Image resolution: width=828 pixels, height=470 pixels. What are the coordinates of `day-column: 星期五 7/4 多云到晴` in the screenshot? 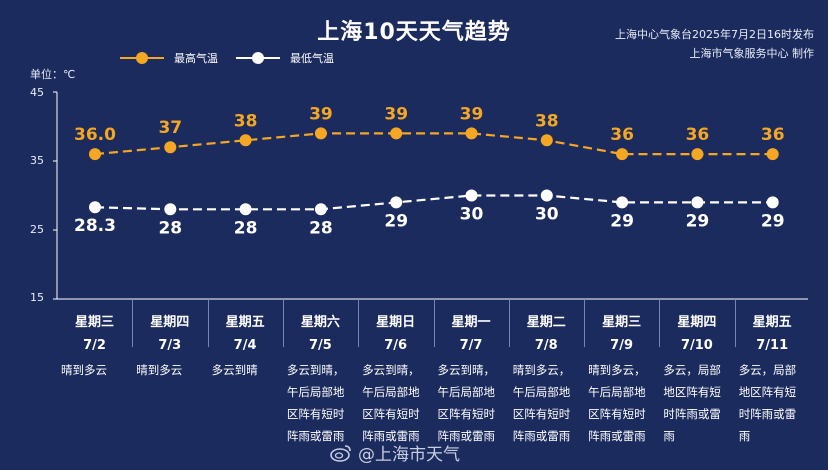 It's located at (245, 372).